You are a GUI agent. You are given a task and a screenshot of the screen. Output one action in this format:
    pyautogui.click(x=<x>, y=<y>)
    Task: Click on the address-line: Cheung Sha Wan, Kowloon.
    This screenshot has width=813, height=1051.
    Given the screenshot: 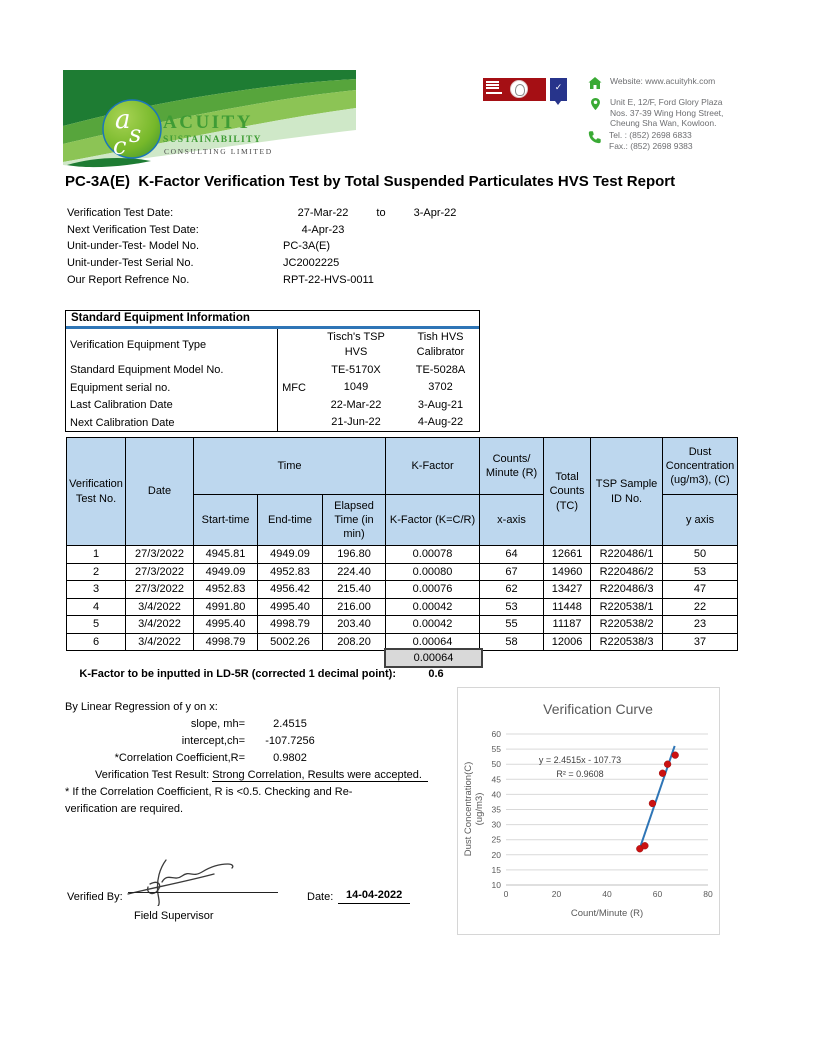 What is the action you would take?
    pyautogui.click(x=663, y=123)
    